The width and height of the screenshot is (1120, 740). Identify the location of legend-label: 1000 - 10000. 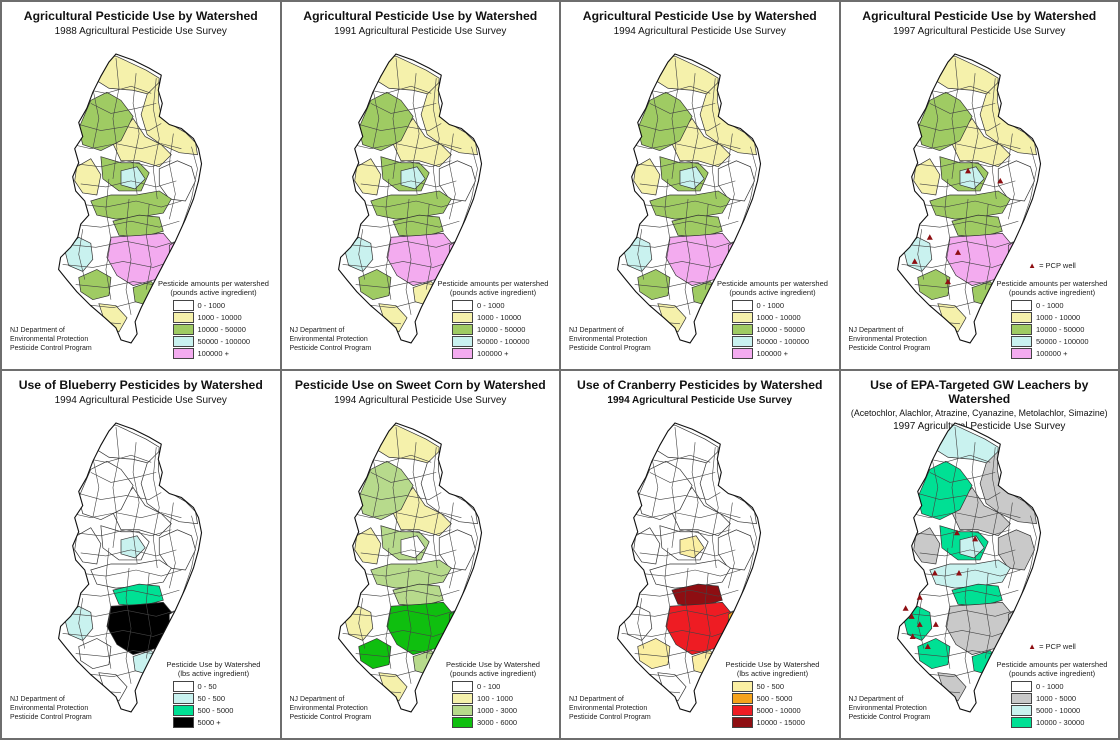
(778, 317).